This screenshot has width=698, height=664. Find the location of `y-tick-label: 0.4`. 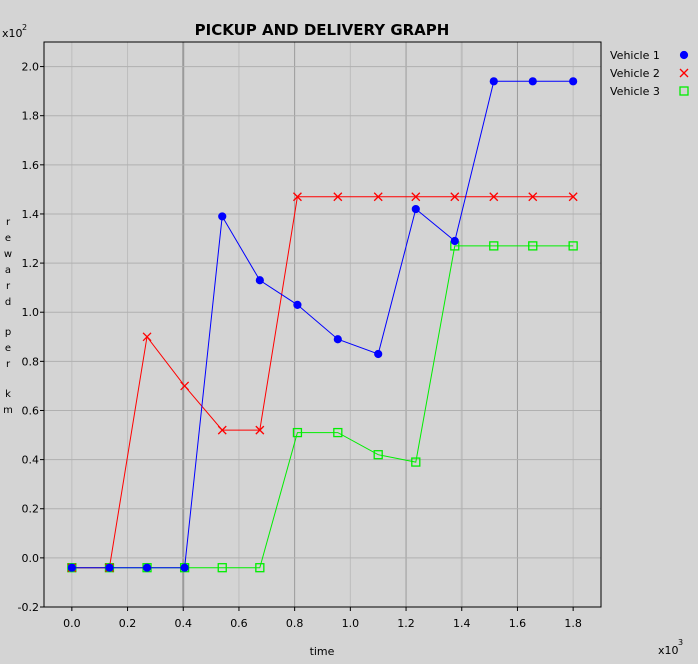

y-tick-label: 0.4 is located at coordinates (31, 460).